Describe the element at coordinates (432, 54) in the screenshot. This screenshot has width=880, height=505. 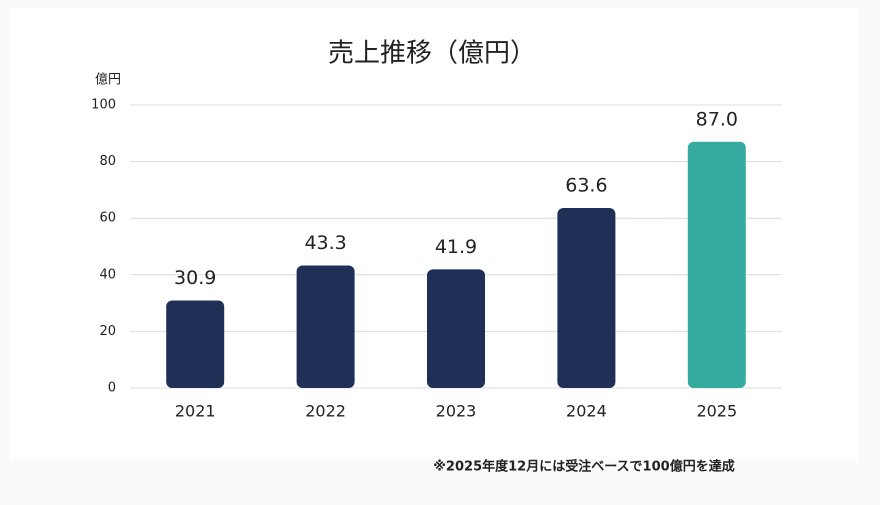
I see `chart-title: 売上推移（億円）` at that location.